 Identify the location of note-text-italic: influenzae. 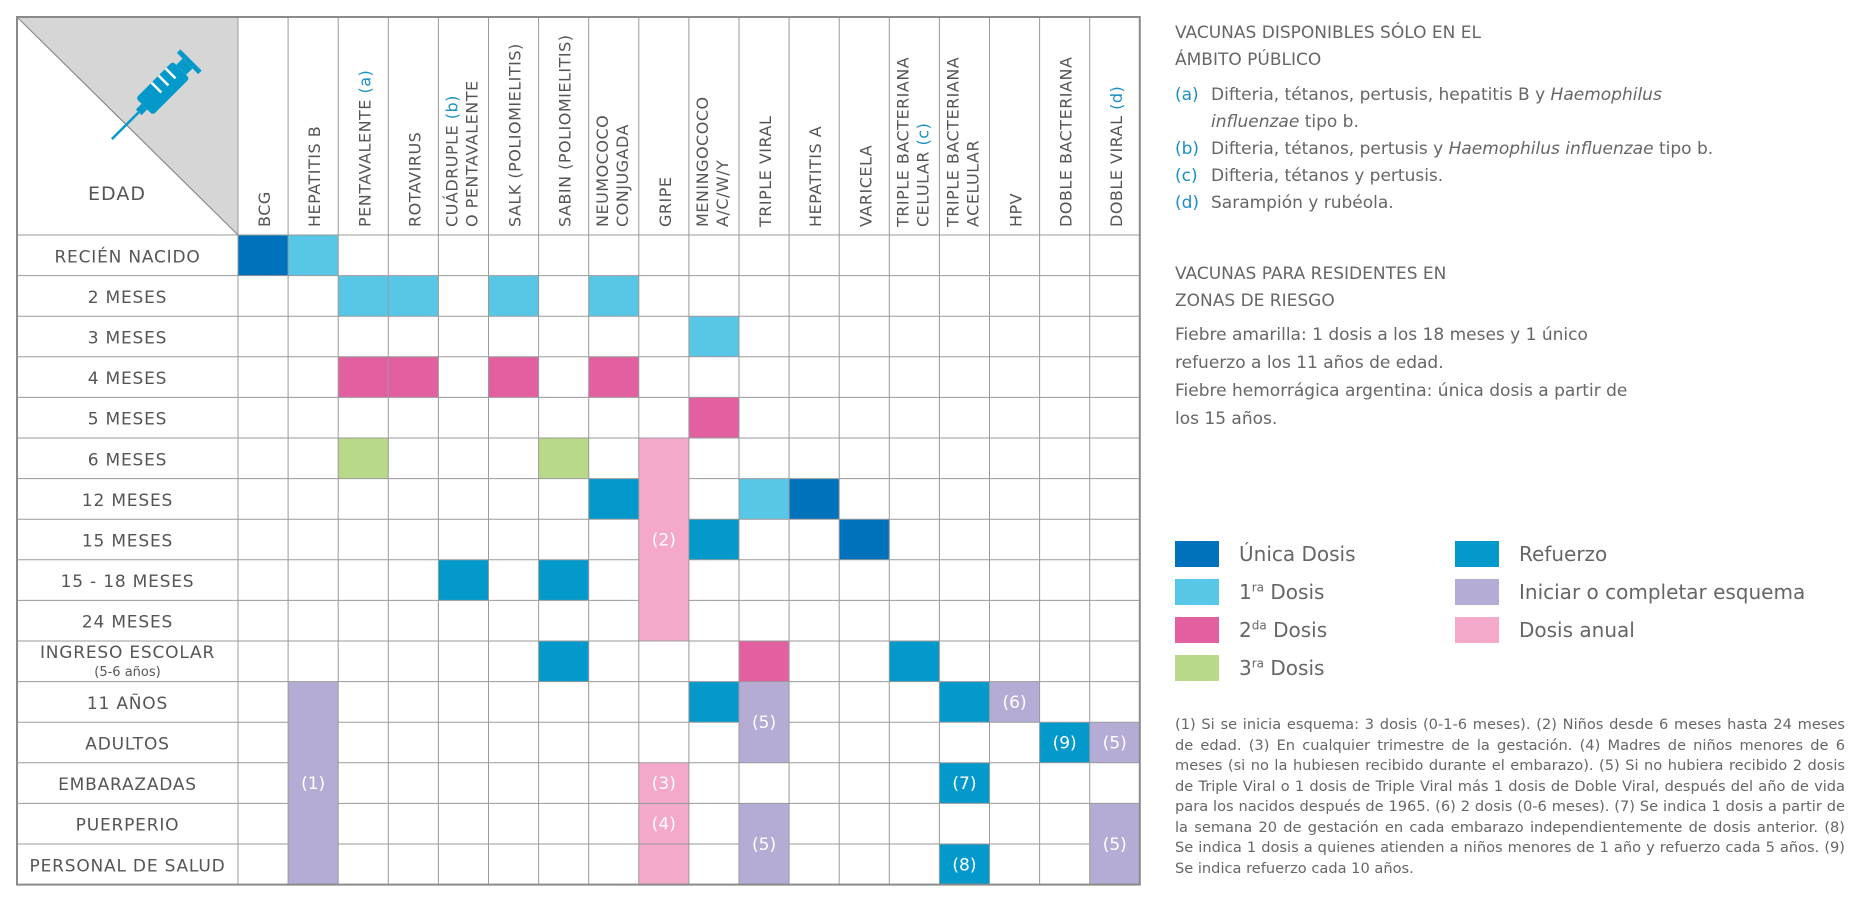
(1255, 122).